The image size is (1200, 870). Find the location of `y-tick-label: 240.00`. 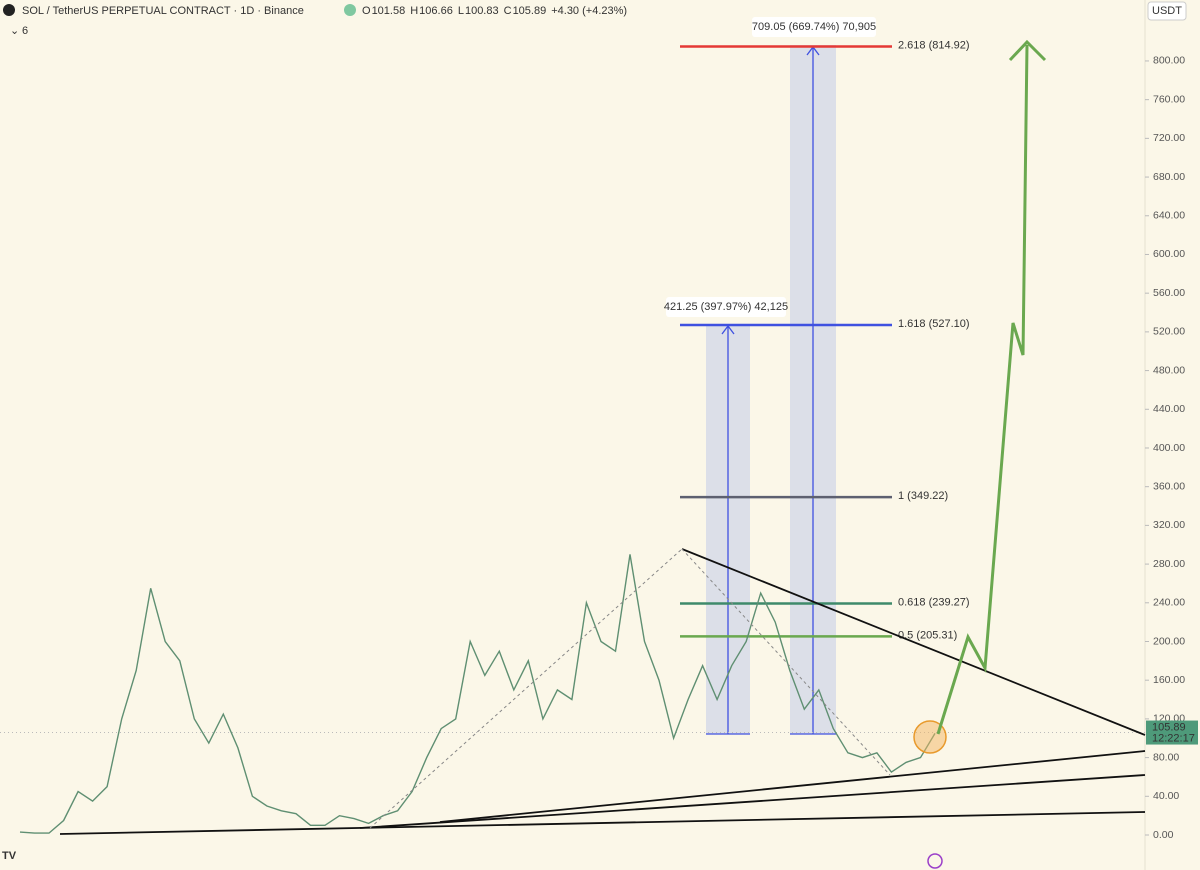

y-tick-label: 240.00 is located at coordinates (1169, 603).